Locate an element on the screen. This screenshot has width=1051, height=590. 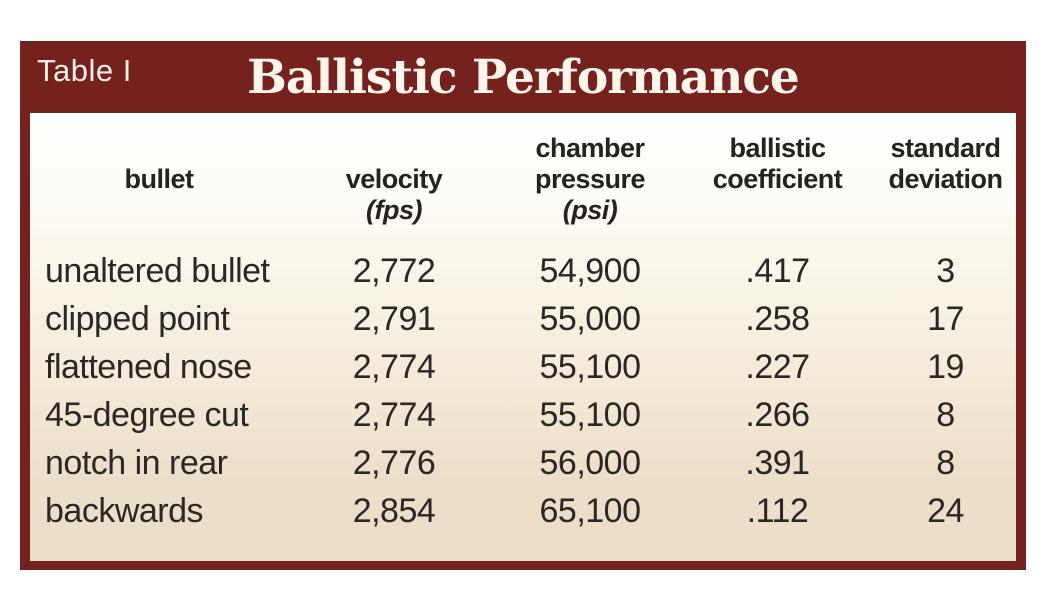
cell-bullet: clipped point is located at coordinates (137, 319).